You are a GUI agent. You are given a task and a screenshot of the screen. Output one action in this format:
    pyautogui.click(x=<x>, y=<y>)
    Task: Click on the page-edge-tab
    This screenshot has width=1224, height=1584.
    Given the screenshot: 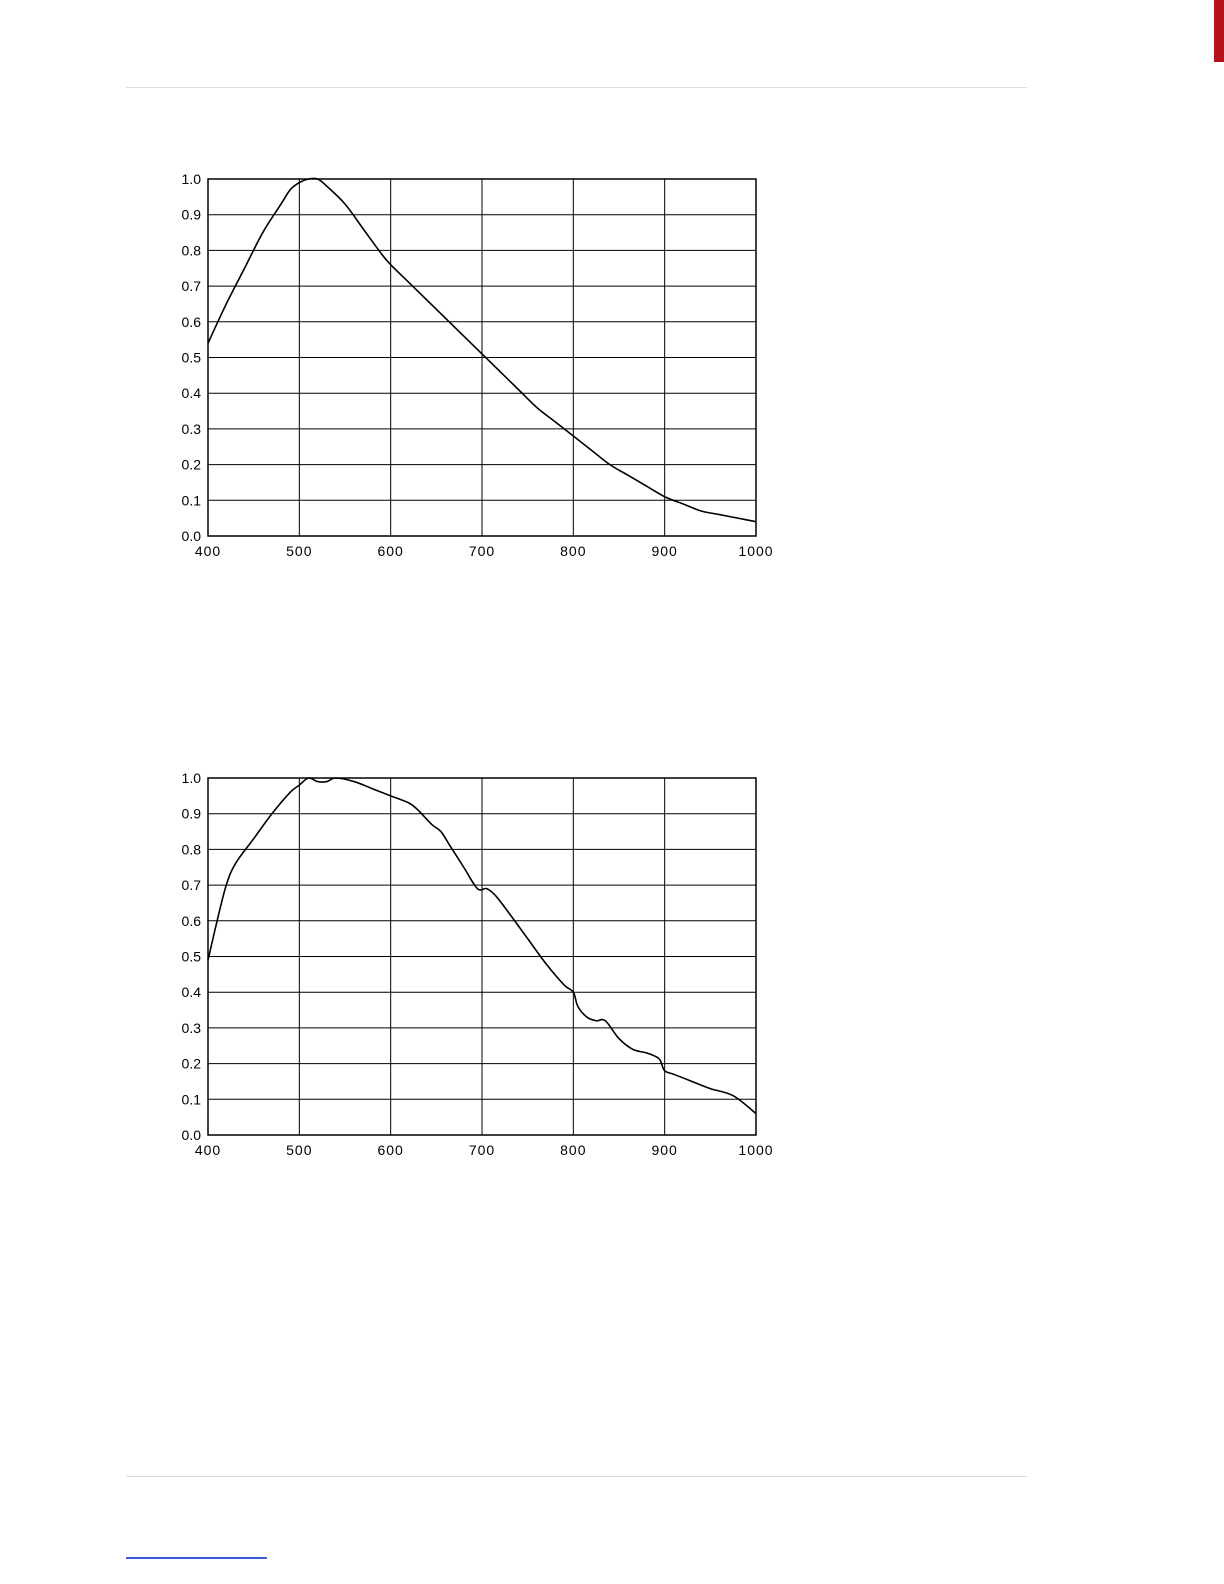 What is the action you would take?
    pyautogui.click(x=1219, y=31)
    